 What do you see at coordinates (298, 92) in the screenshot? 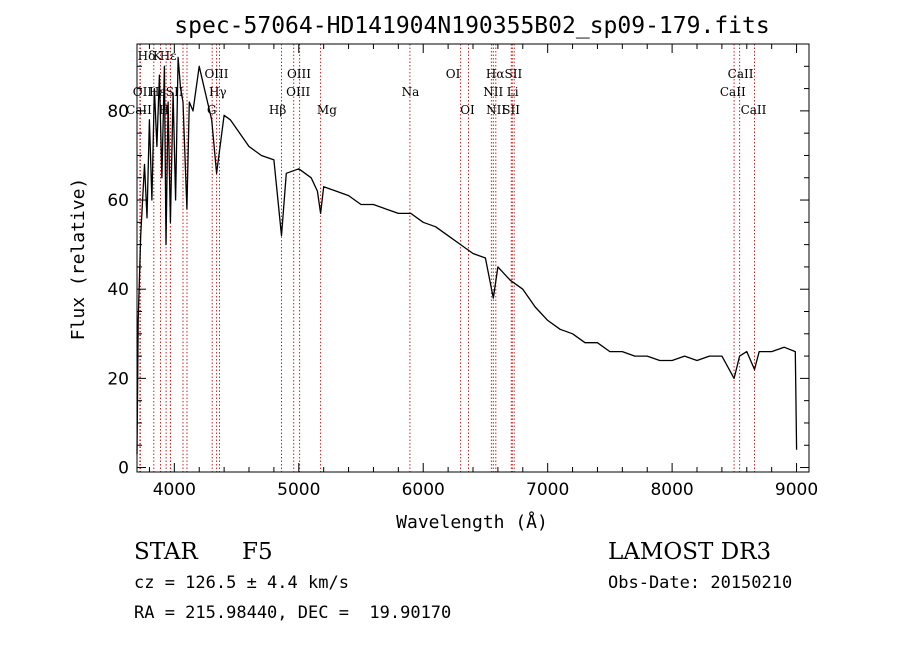
I see `spectral-line-label-13: OIII` at bounding box center [298, 92].